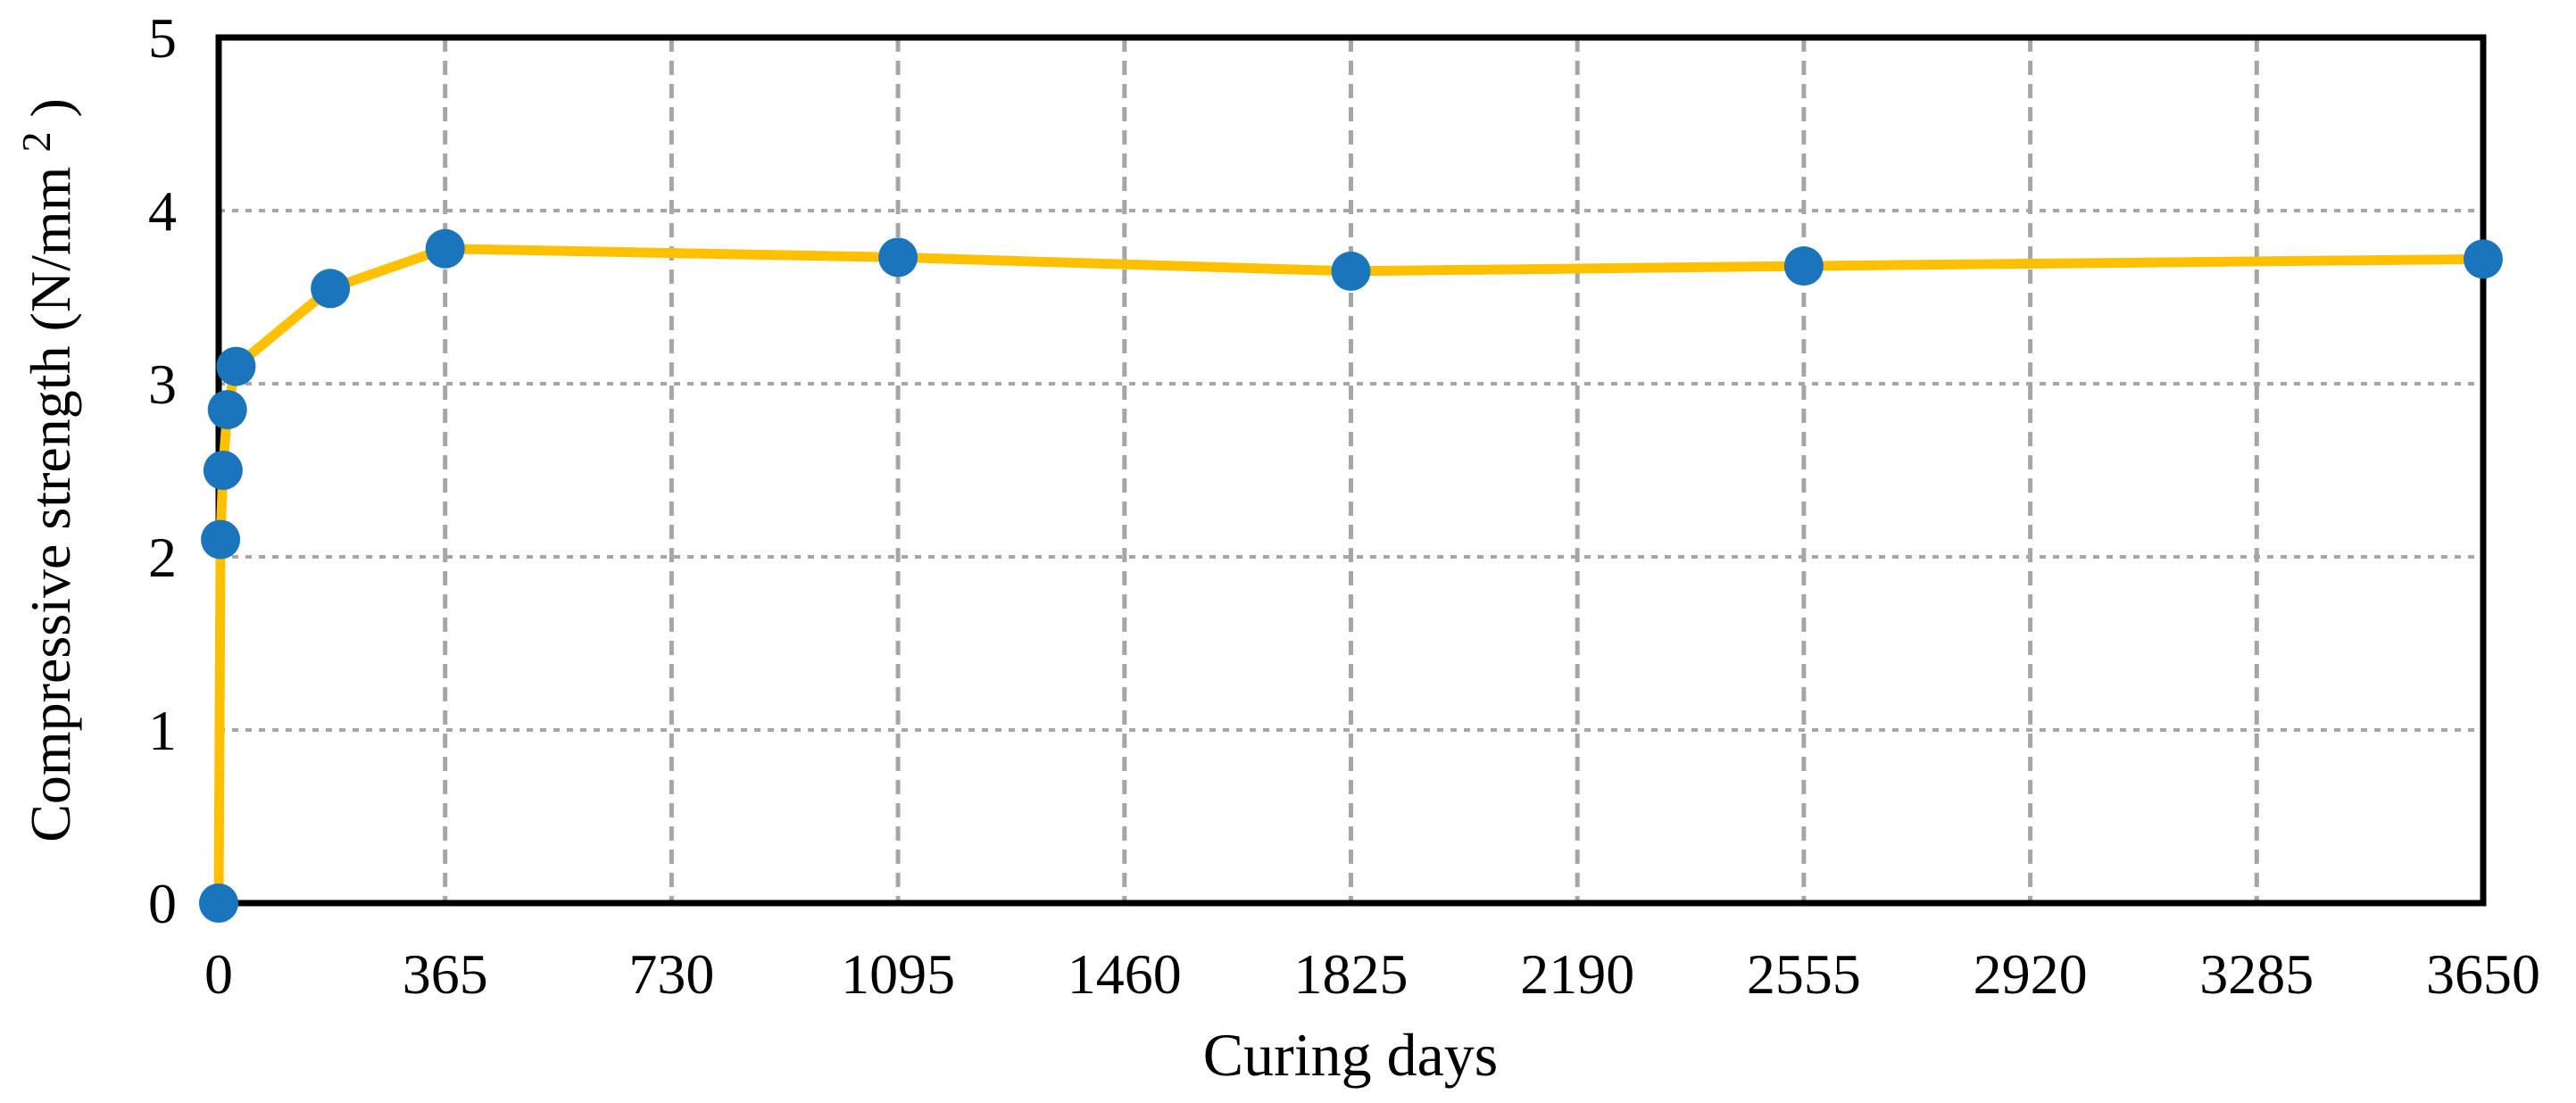 The image size is (2576, 1103). What do you see at coordinates (163, 903) in the screenshot?
I see `y-tick-label: 0` at bounding box center [163, 903].